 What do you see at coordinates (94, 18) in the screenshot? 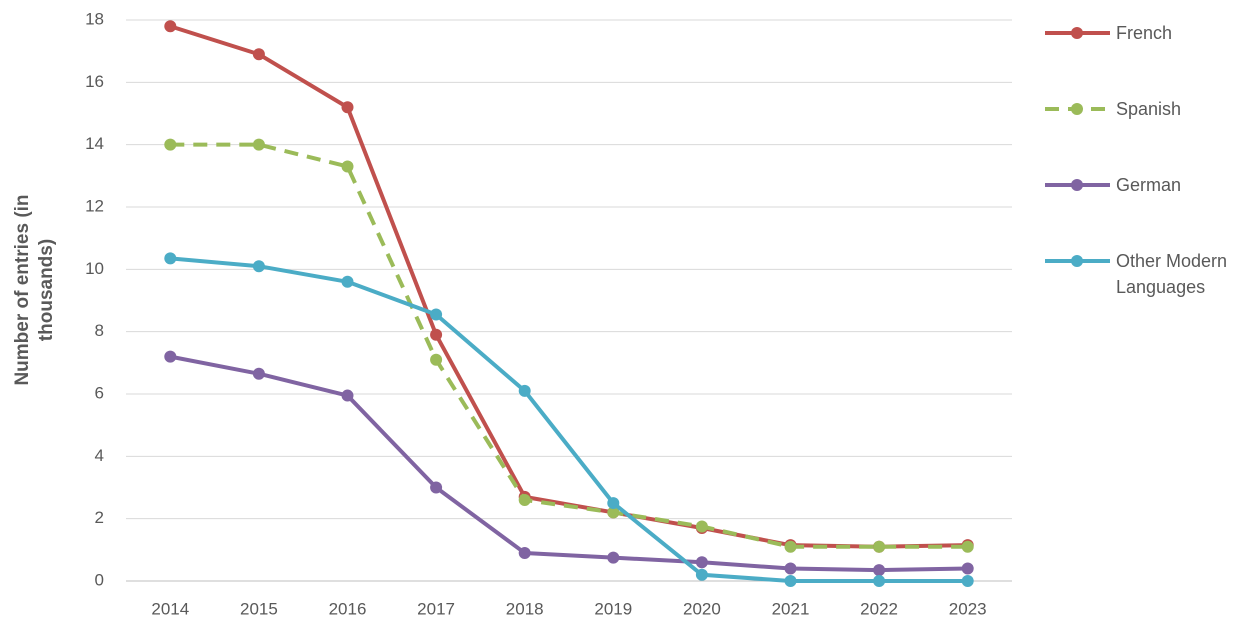
I see `y-tick-label: 18` at bounding box center [94, 18].